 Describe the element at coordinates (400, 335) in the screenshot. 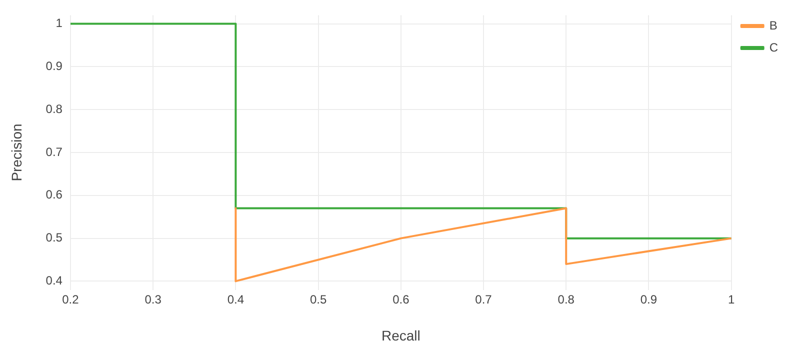

I see `x-axis-title: Recall` at that location.